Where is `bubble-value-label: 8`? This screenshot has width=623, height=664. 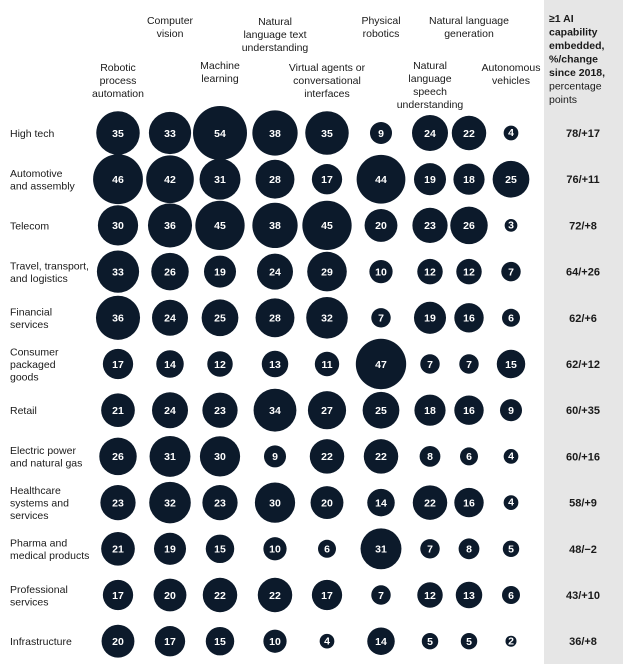
bubble-value-label: 8 is located at coordinates (469, 550).